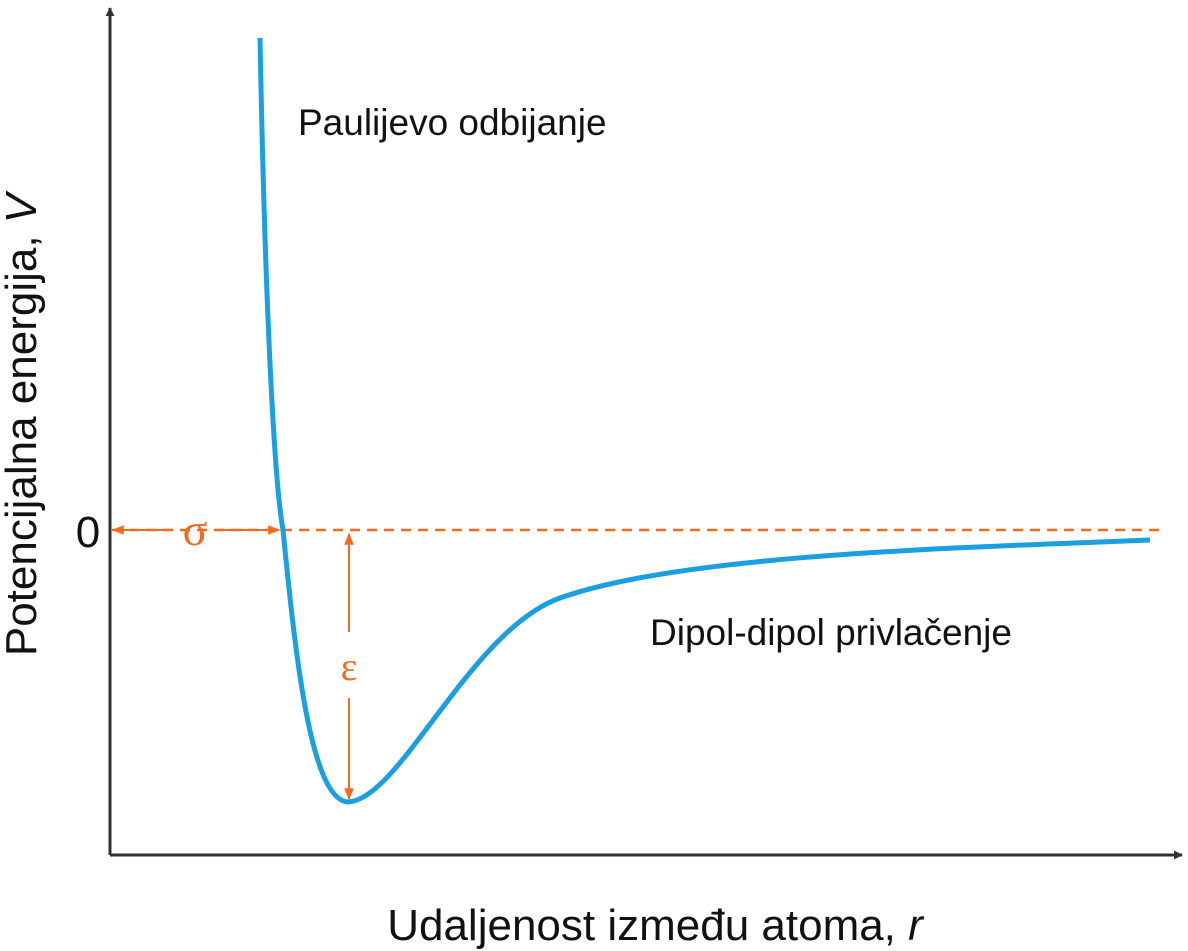 This screenshot has width=1188, height=951. Describe the element at coordinates (831, 632) in the screenshot. I see `attraction-label: Dipol-dipol privlačenje` at that location.